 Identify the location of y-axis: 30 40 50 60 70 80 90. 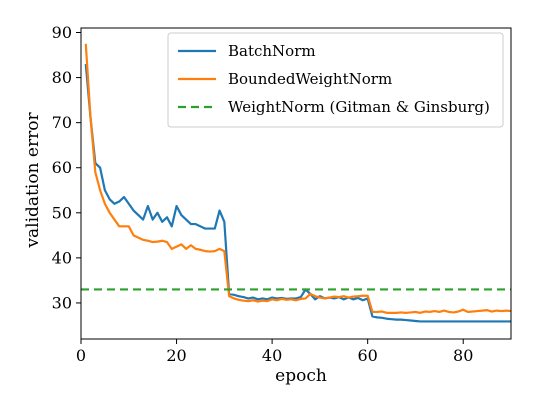
(66, 167).